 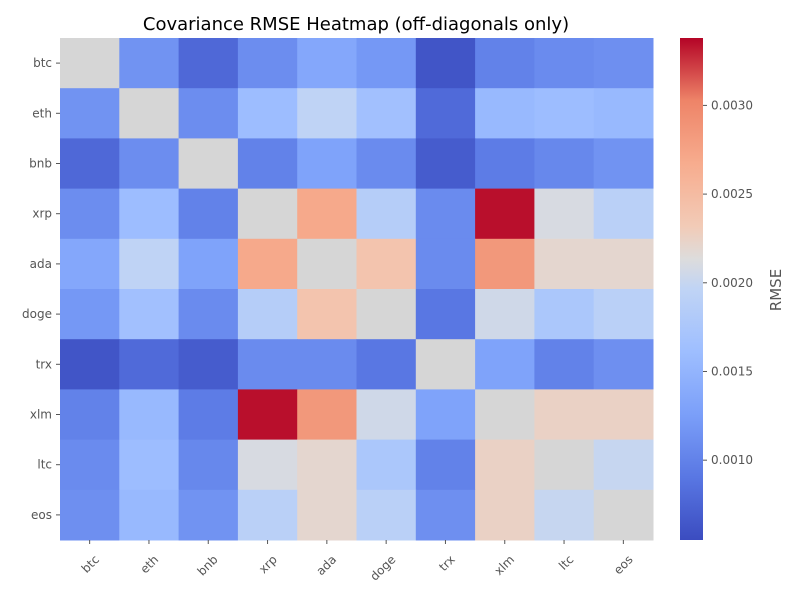 What do you see at coordinates (208, 63) in the screenshot?
I see `heatmap-cell-btc-bnb` at bounding box center [208, 63].